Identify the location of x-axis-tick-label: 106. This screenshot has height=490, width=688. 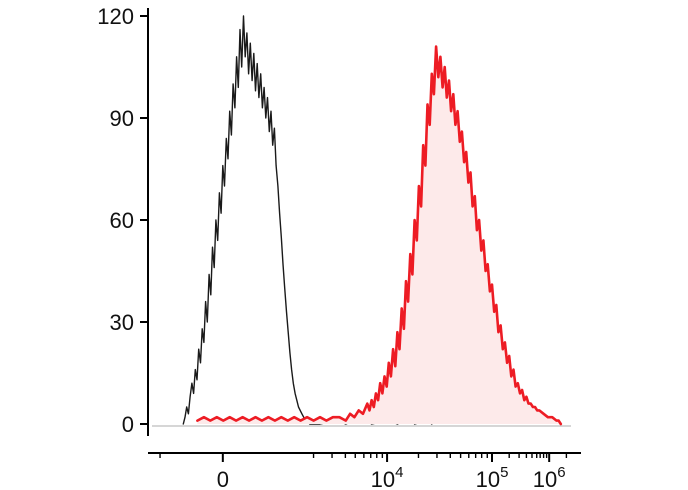
(549, 477).